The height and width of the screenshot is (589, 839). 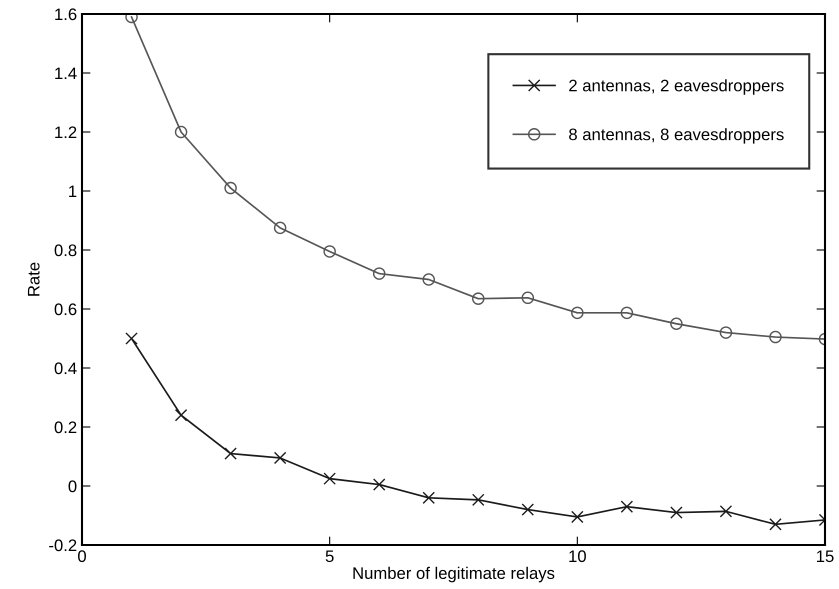 I want to click on x-tick-label: 15, so click(x=825, y=556).